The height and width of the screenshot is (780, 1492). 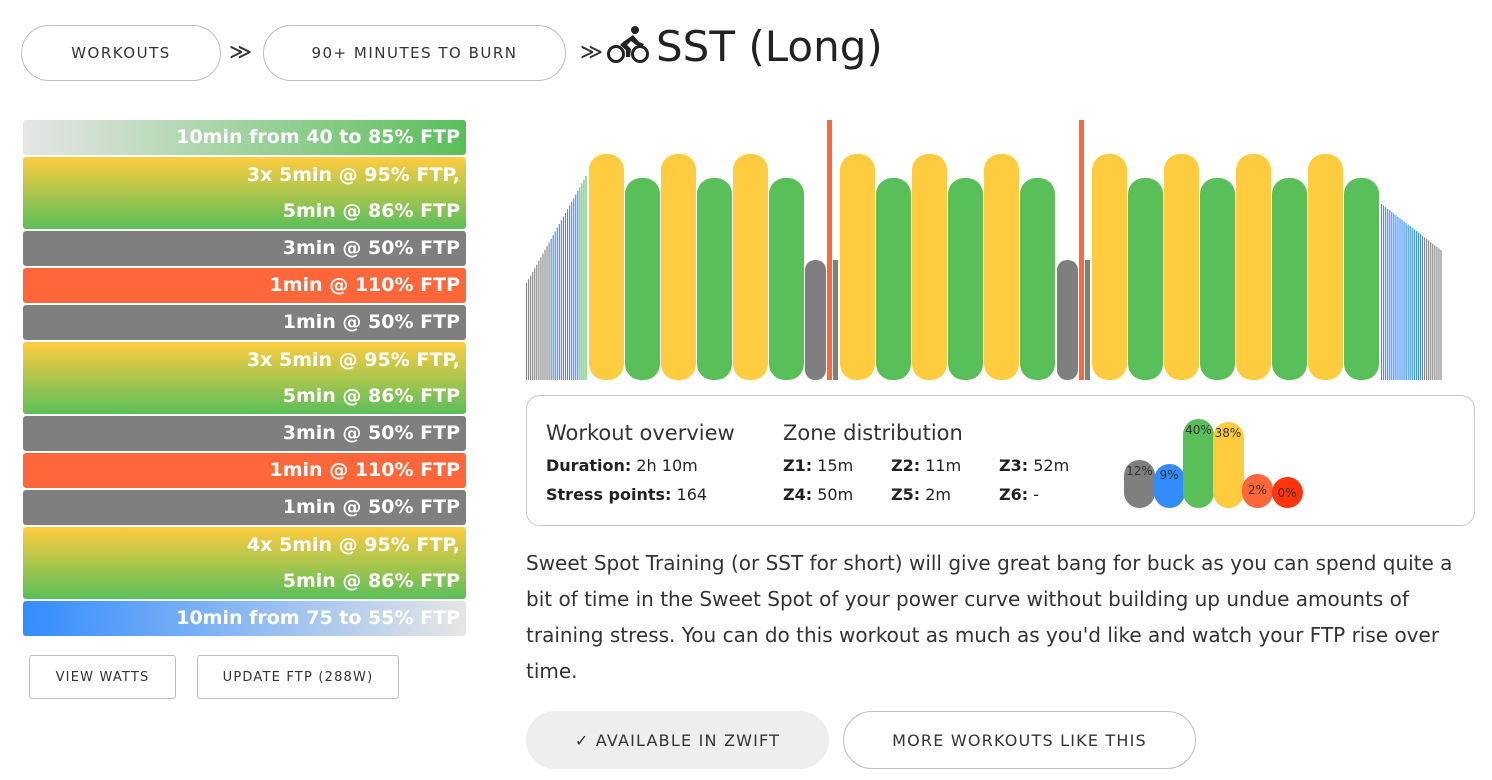 What do you see at coordinates (667, 465) in the screenshot?
I see `duration-value: 2h 10m` at bounding box center [667, 465].